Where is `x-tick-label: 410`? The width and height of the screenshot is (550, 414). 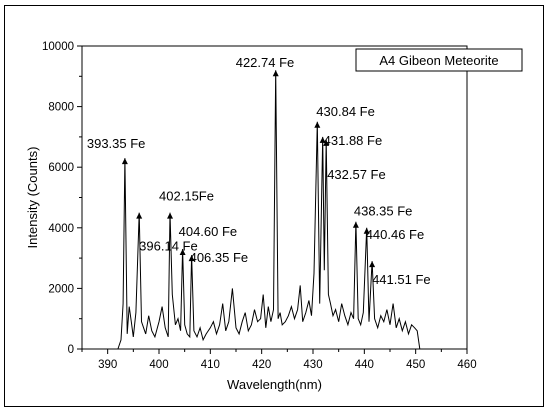
x-tick-label: 410 is located at coordinates (210, 365).